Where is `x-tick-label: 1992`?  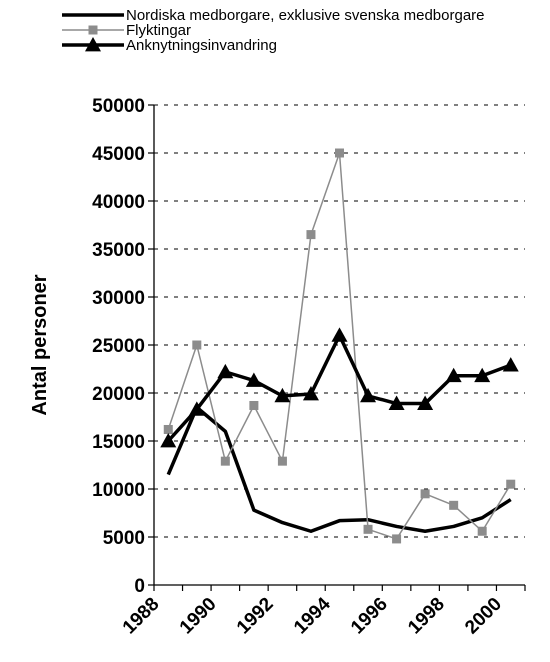 x-tick-label: 1992 is located at coordinates (255, 616).